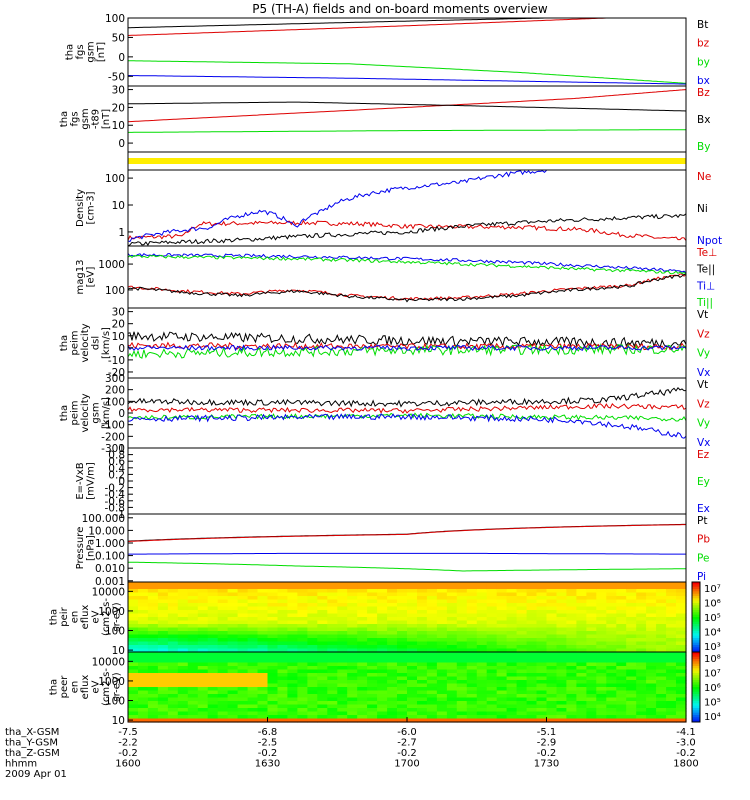  What do you see at coordinates (268, 743) in the screenshot?
I see `time-axis-value: -2.5` at bounding box center [268, 743].